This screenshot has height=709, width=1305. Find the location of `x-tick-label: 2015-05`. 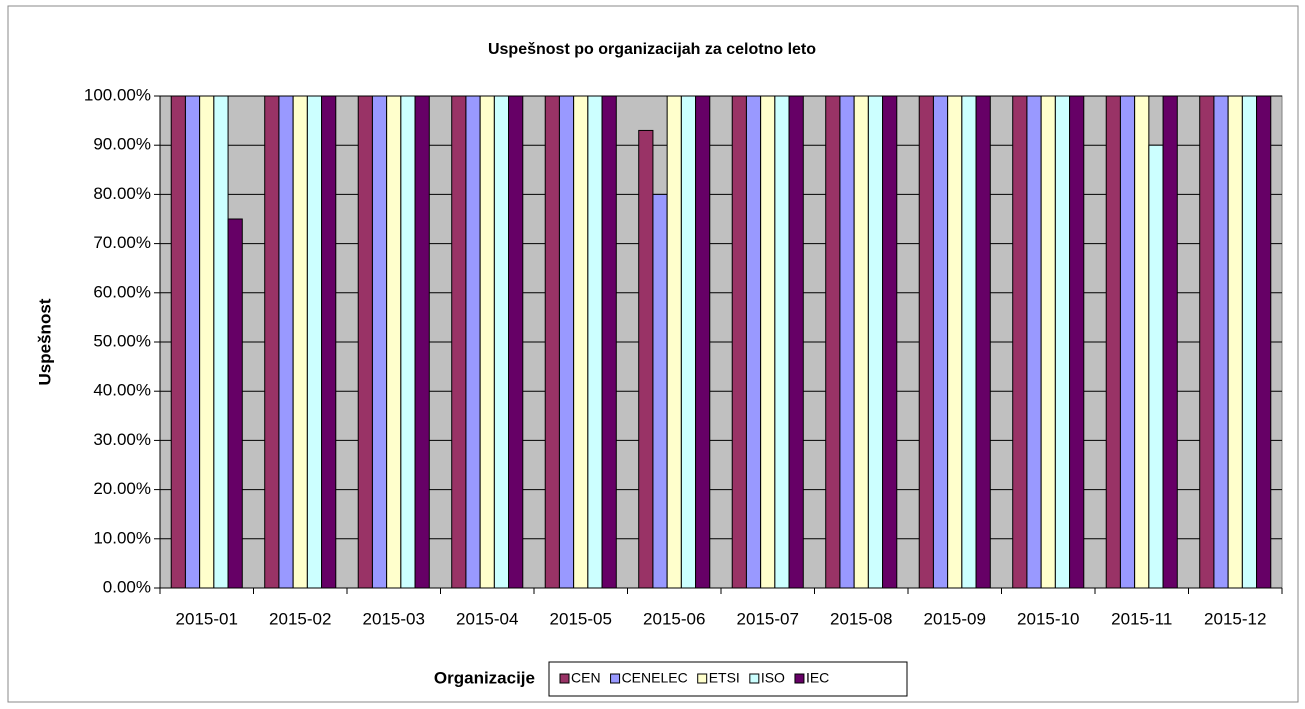

x-tick-label: 2015-05 is located at coordinates (581, 618).